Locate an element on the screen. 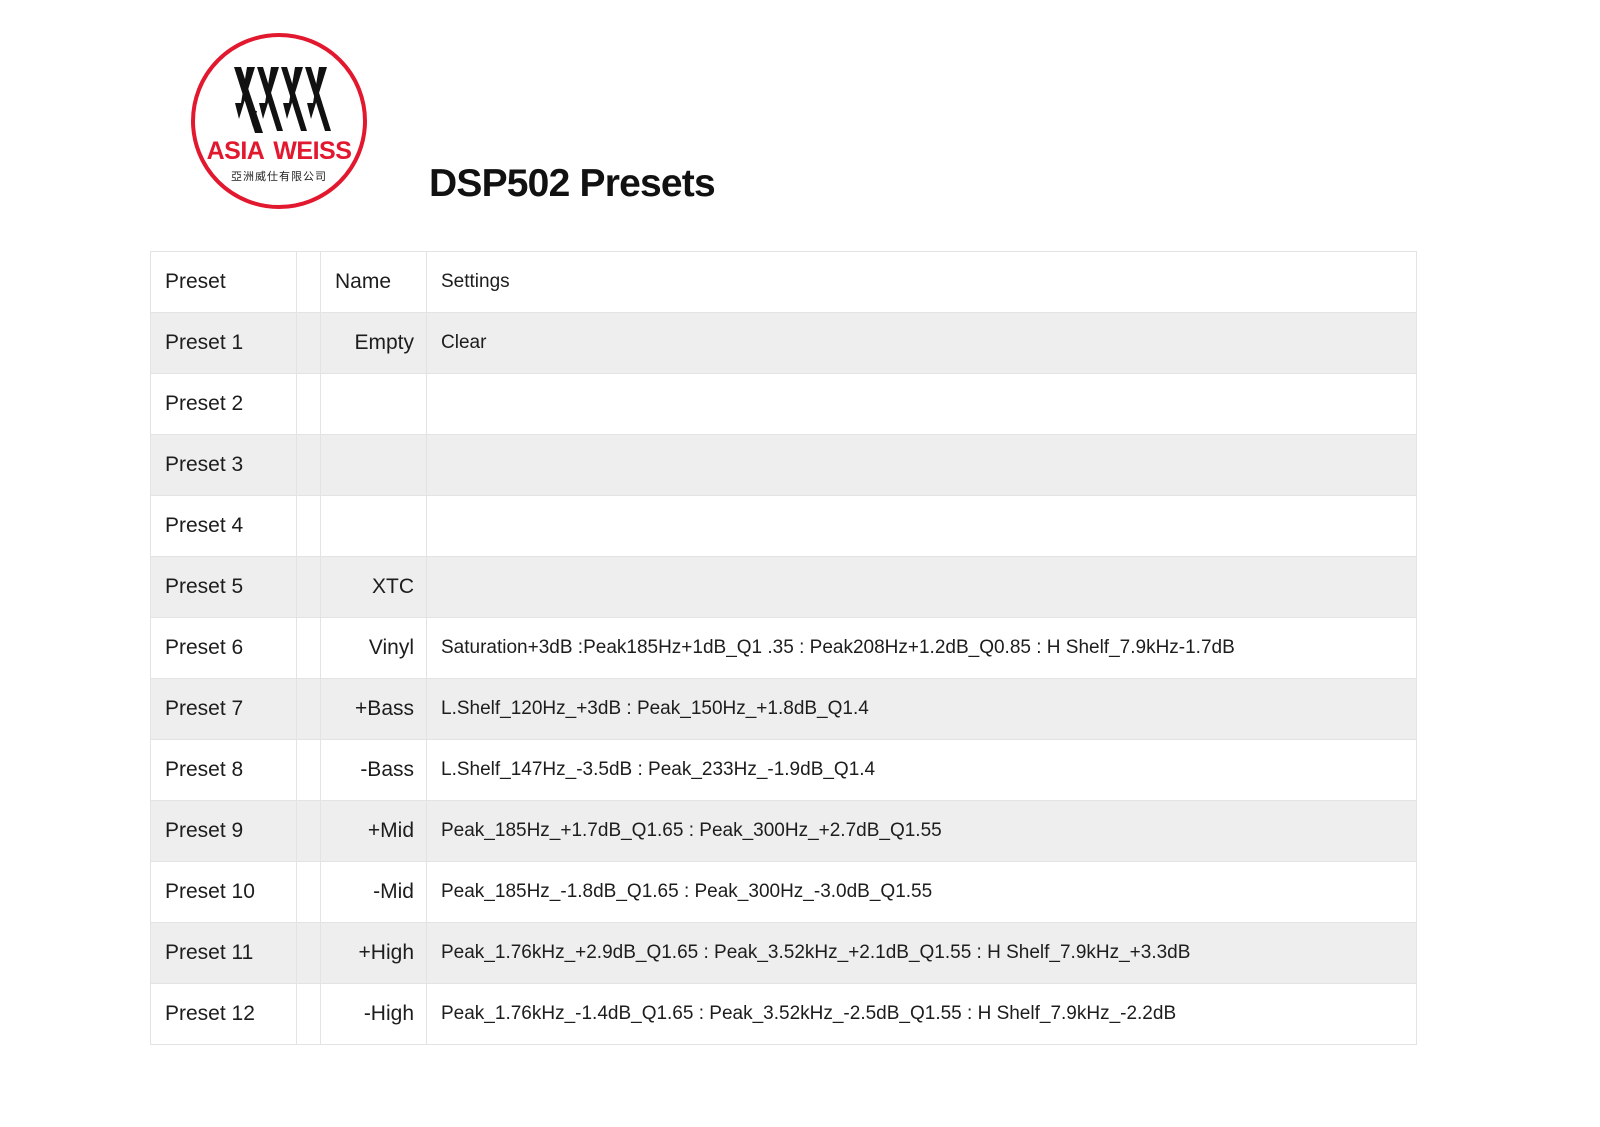  logo-subtitle-cjk: 亞洲威仕有限公司 is located at coordinates (279, 176).